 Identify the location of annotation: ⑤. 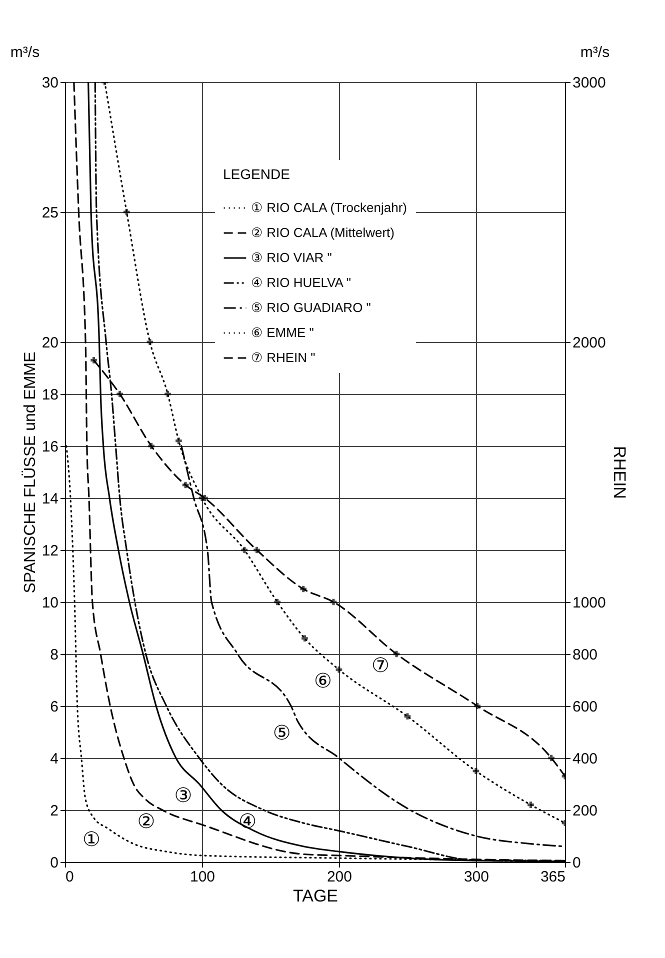
(281, 732).